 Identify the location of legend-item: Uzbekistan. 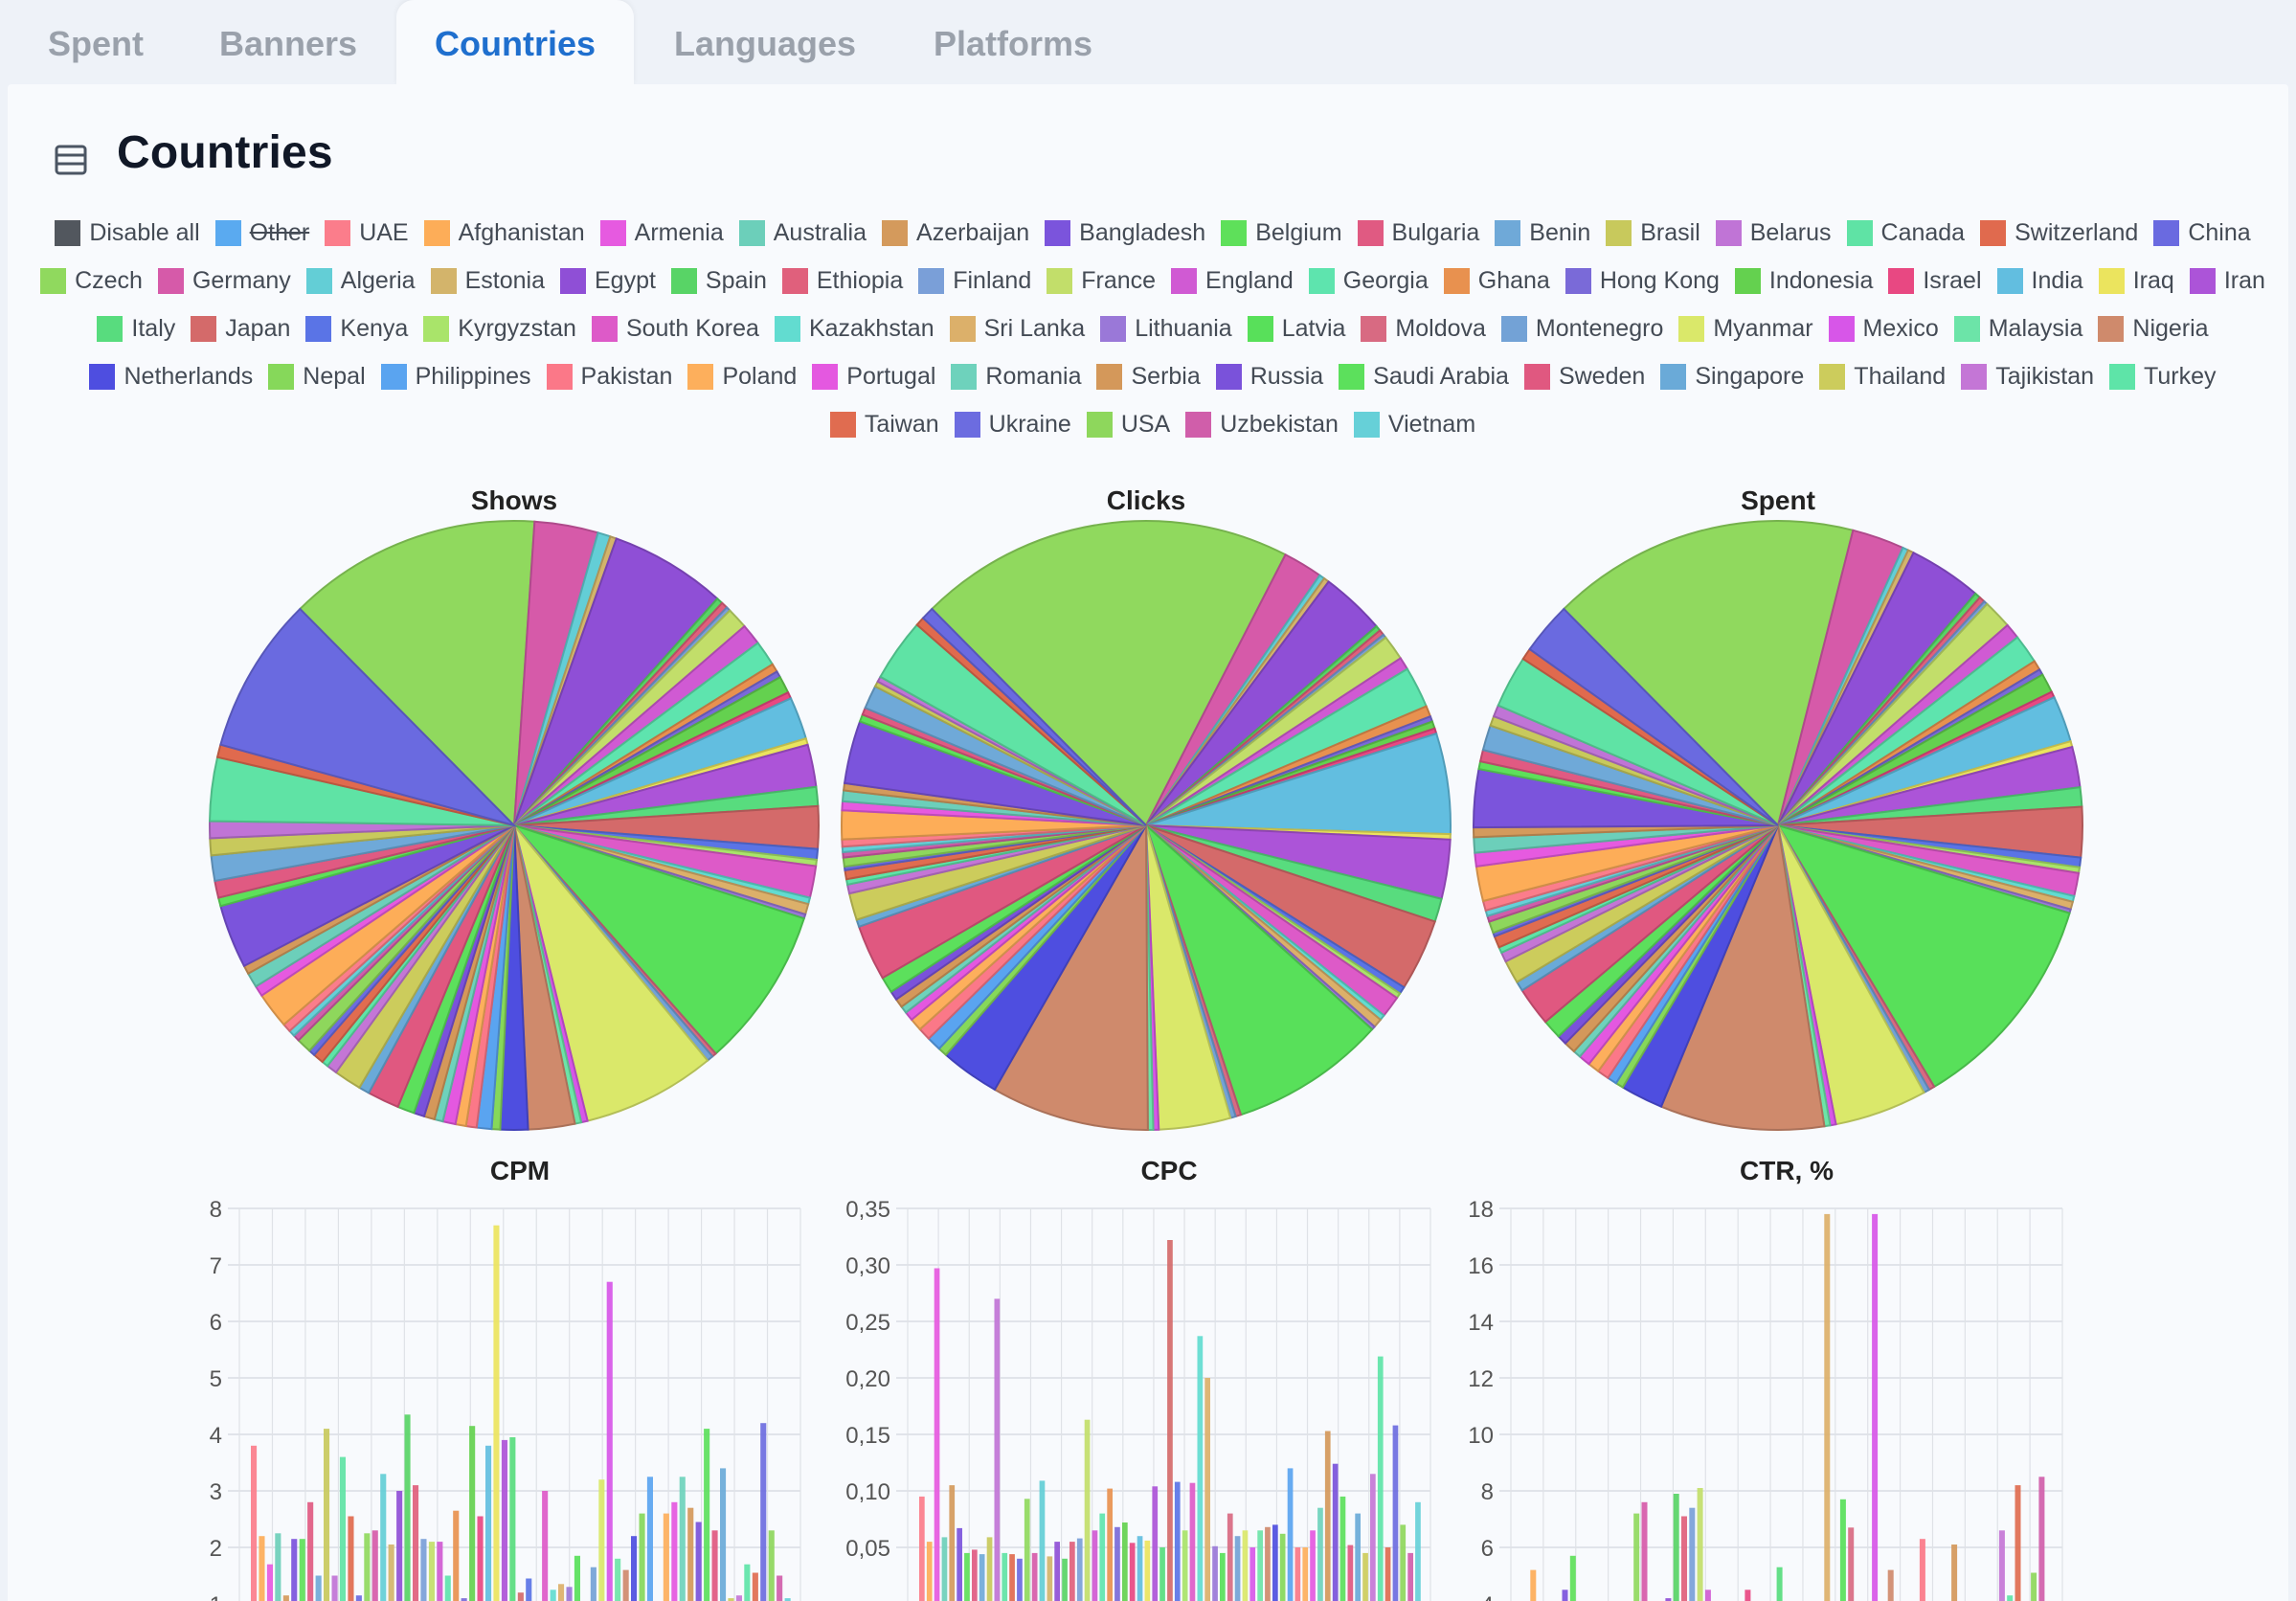
(1262, 424).